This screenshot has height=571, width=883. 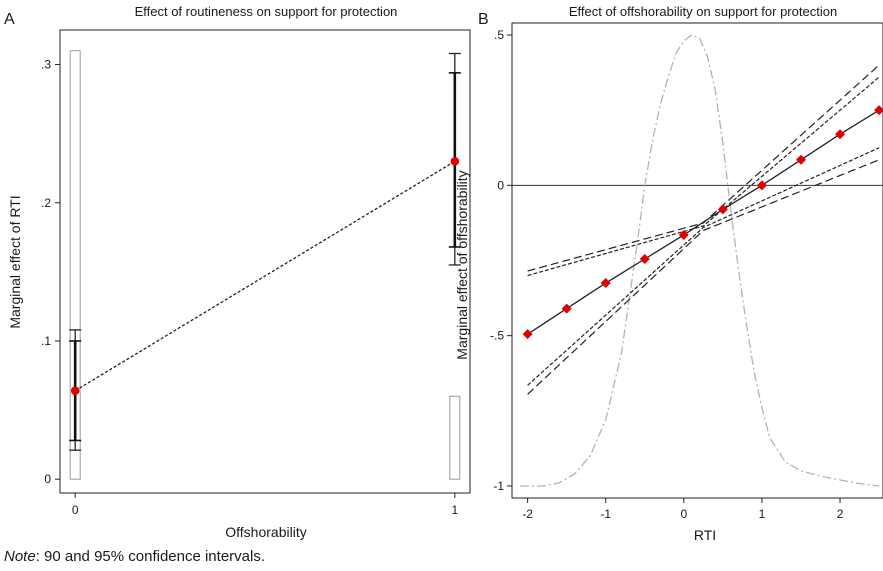 I want to click on x-tick-label: 2, so click(x=840, y=514).